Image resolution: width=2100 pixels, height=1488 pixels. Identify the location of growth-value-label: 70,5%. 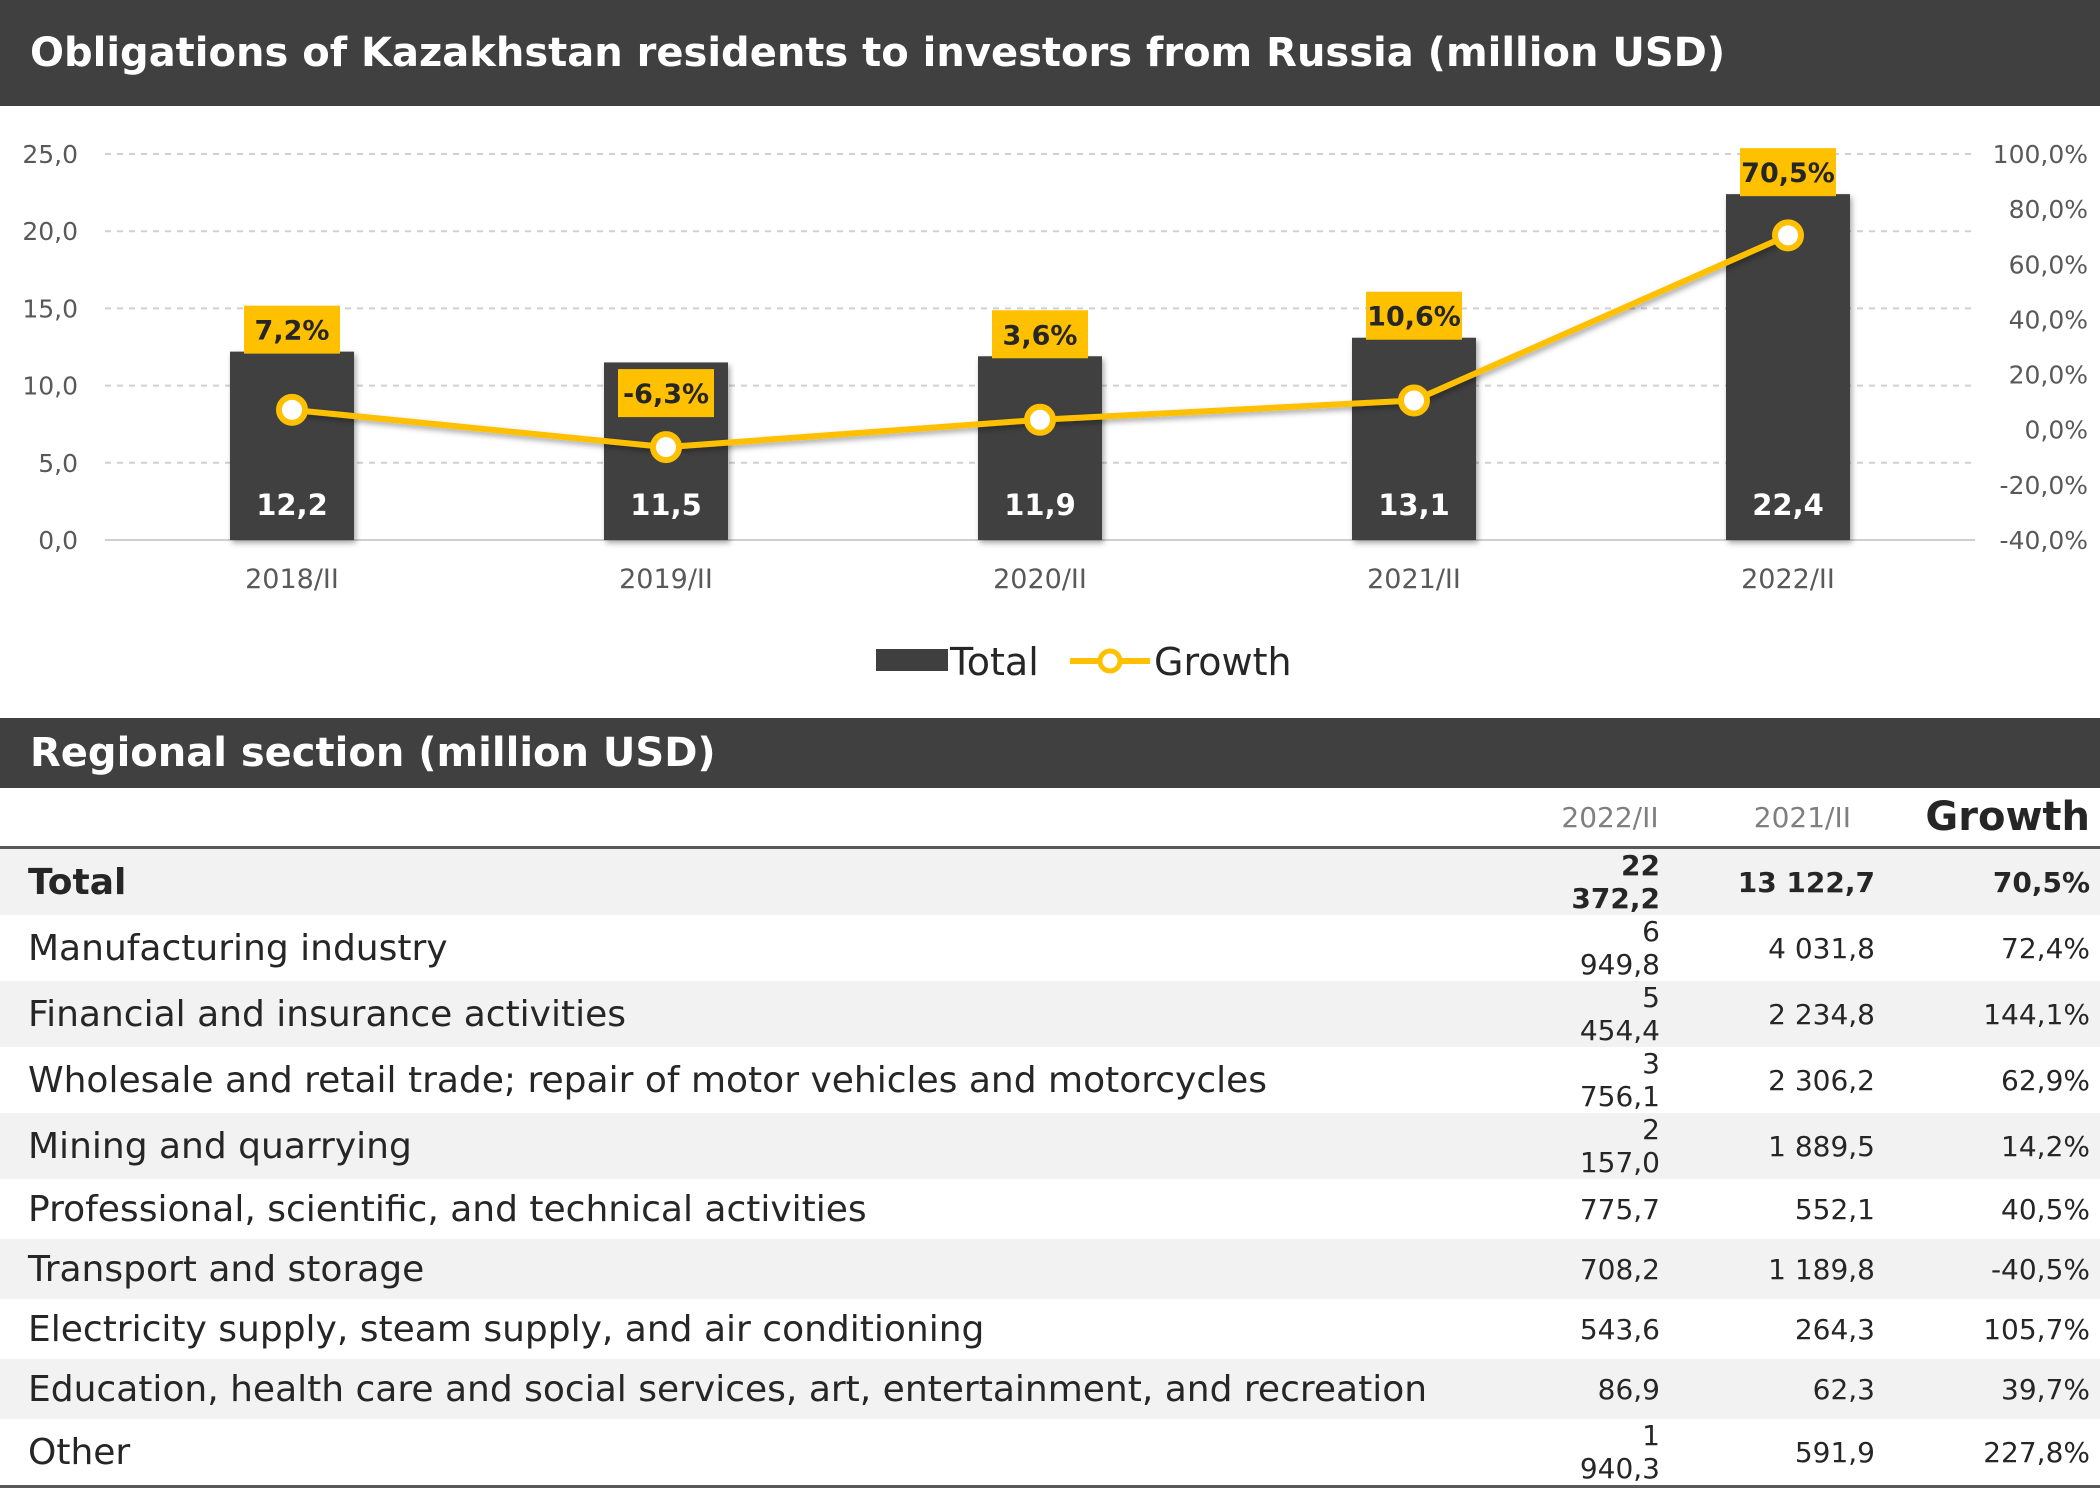
(1788, 173).